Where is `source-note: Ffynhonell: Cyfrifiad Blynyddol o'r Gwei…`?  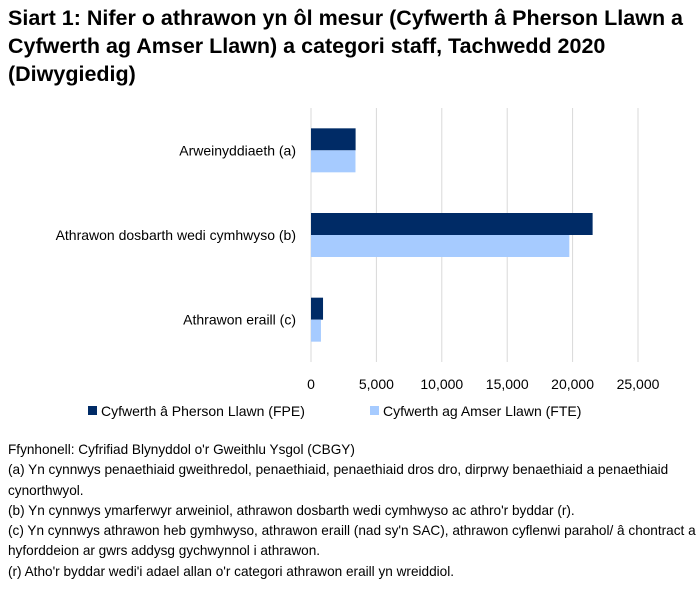
source-note: Ffynhonell: Cyfrifiad Blynyddol o'r Gwei… is located at coordinates (181, 449).